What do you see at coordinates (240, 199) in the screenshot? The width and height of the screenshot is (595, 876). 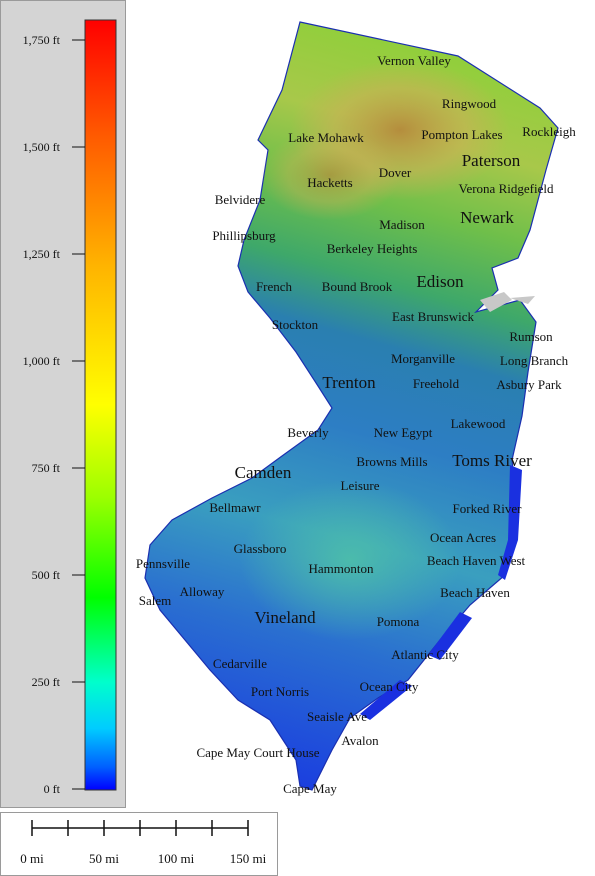 I see `place-label-belvidere: Belvidere` at bounding box center [240, 199].